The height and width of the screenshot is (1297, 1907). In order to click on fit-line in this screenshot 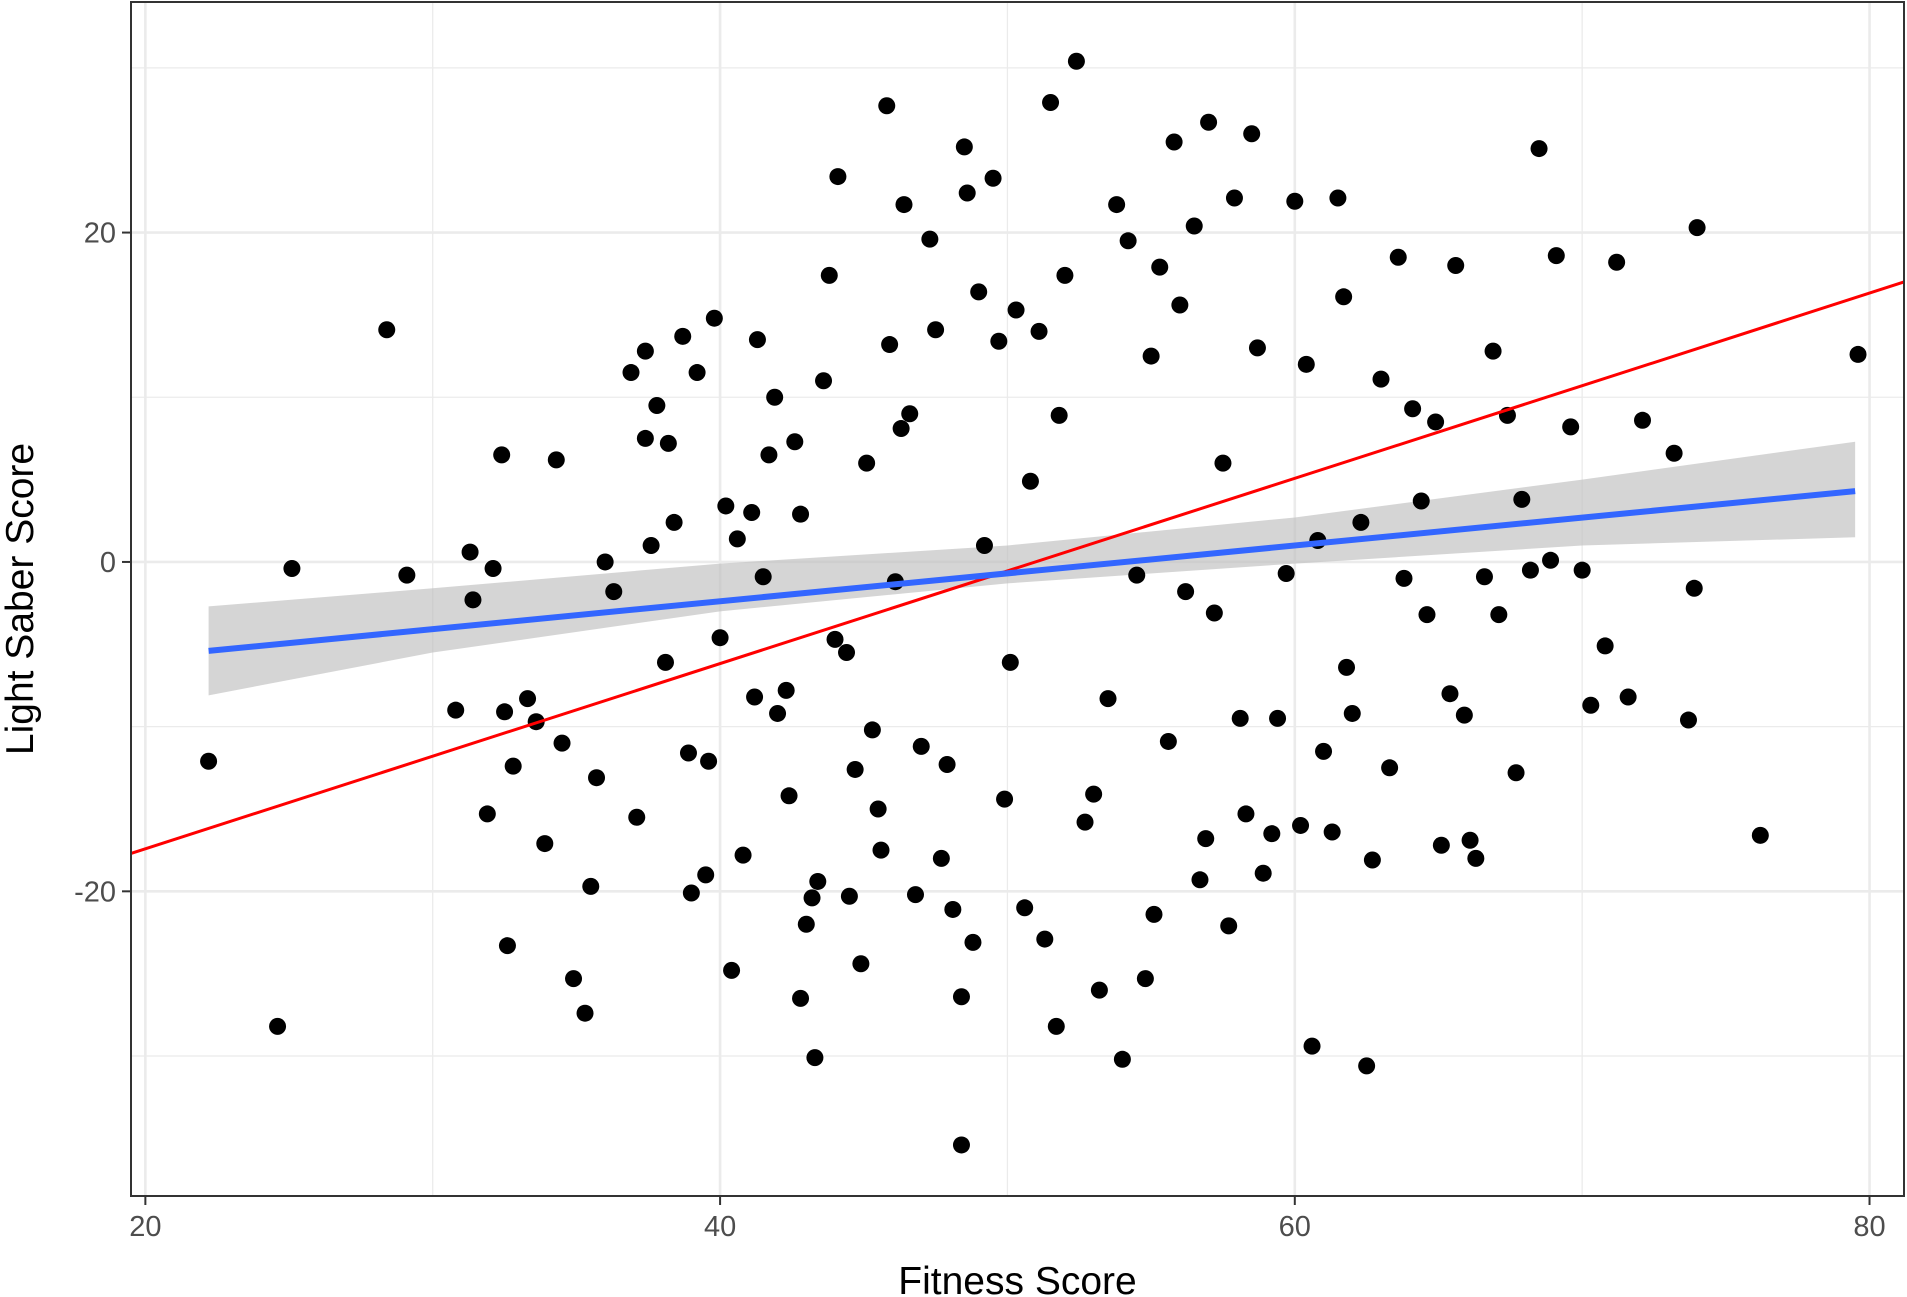, I will do `click(1032, 571)`.